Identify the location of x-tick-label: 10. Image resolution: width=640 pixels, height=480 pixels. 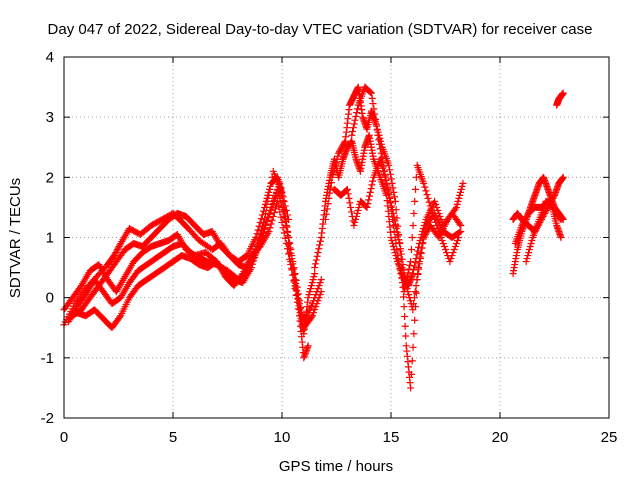
(282, 437).